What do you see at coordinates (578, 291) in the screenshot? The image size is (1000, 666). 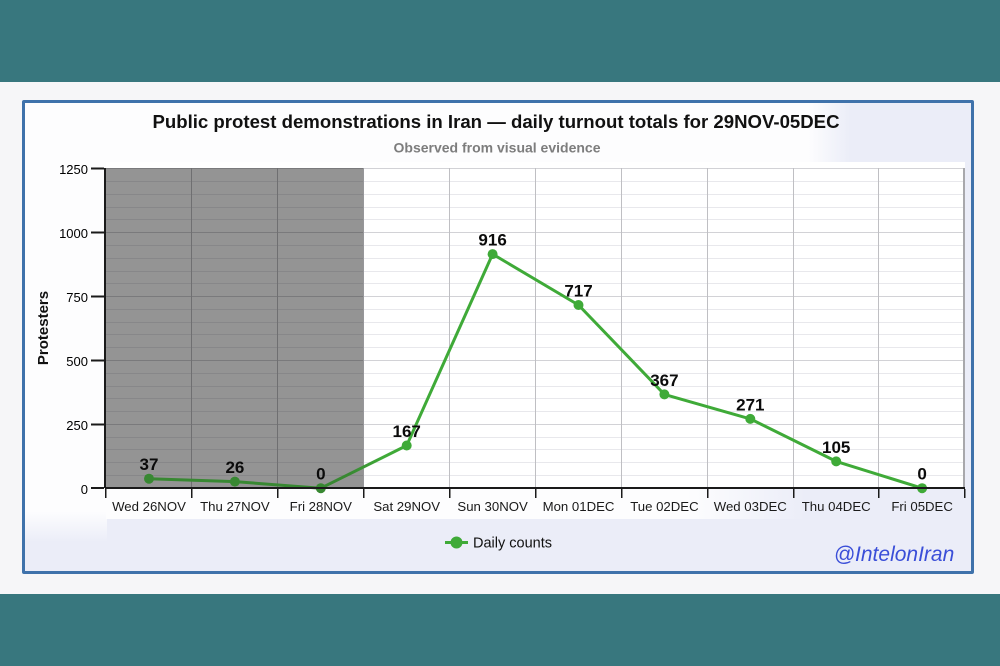 I see `svg-text: 717` at bounding box center [578, 291].